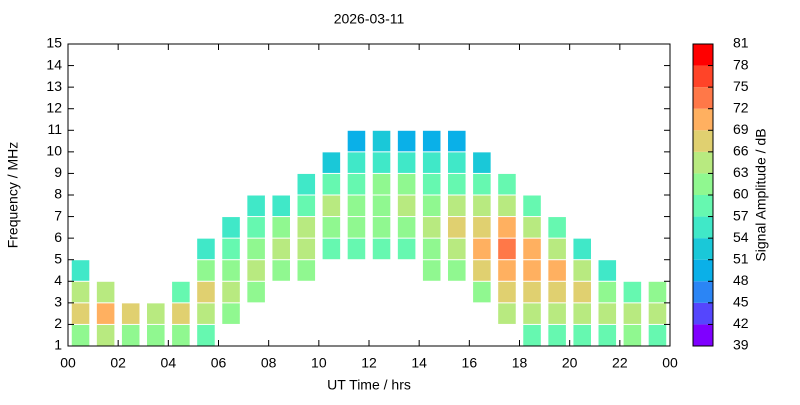 This screenshot has width=800, height=405. I want to click on colorbar-tick-label: 69, so click(741, 129).